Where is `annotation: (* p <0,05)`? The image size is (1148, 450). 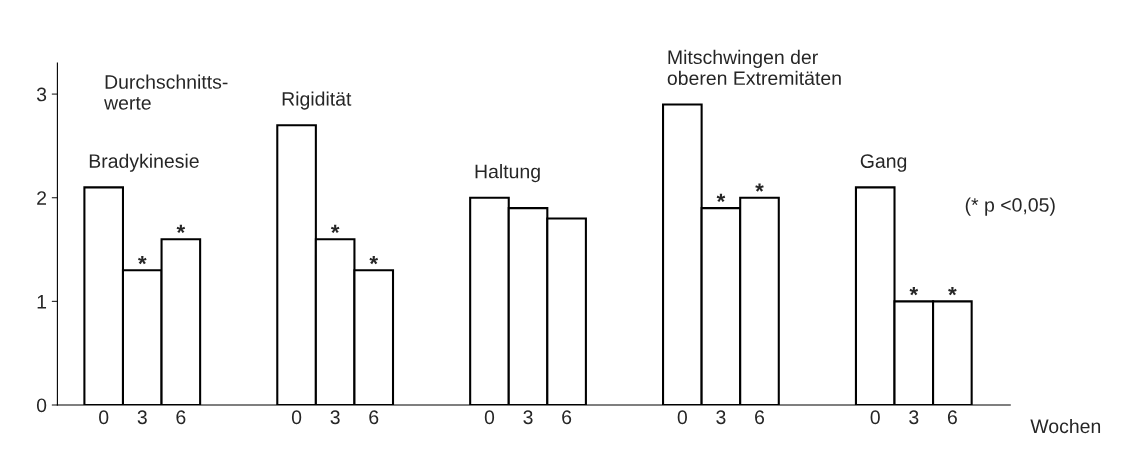
annotation: (* p <0,05) is located at coordinates (1010, 206).